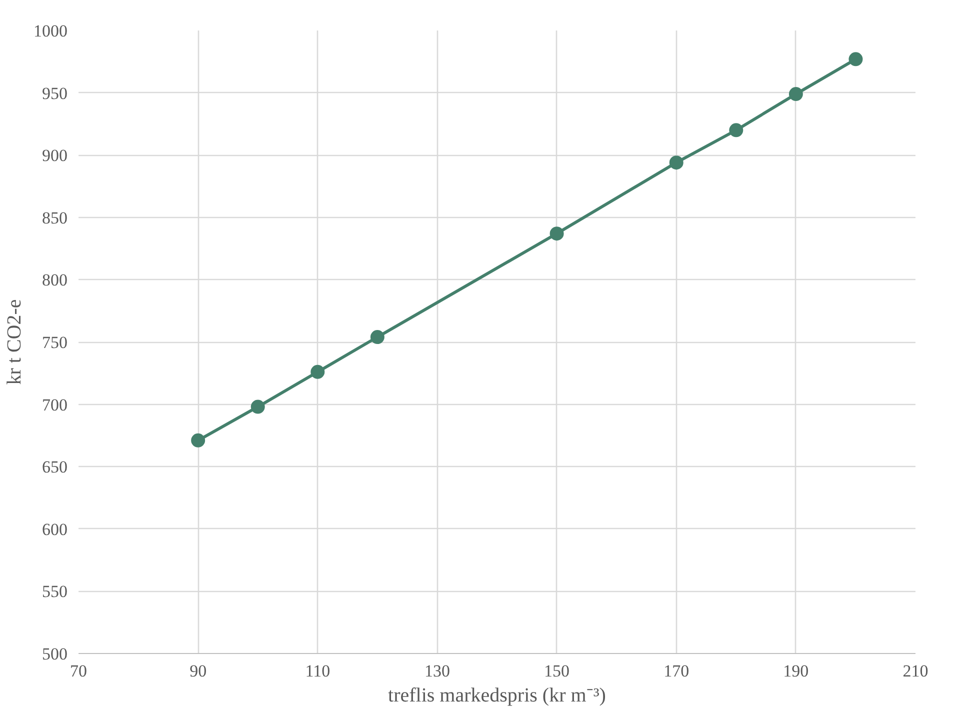 Image resolution: width=959 pixels, height=713 pixels. I want to click on y-tick-label: 950, so click(55, 93).